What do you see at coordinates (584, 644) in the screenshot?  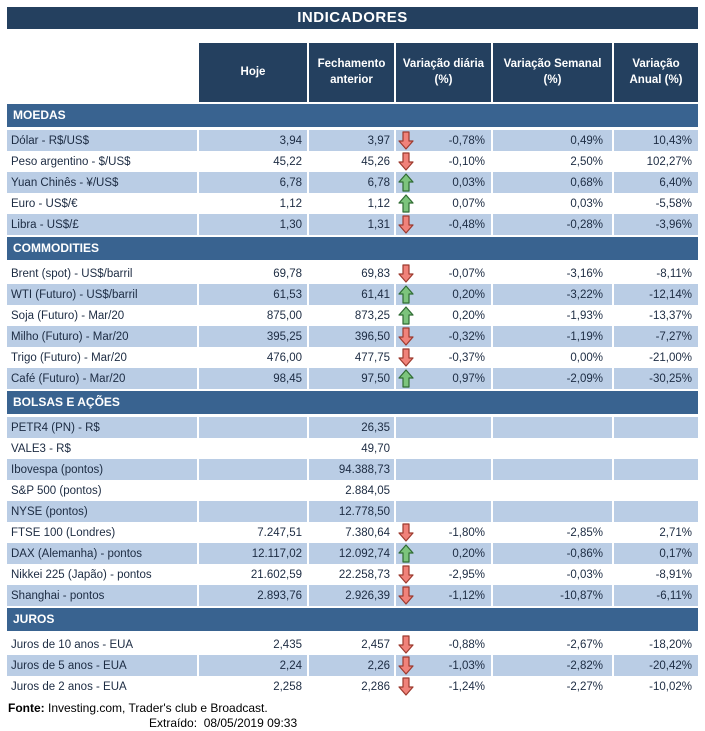 I see `cell-variacao-semanal: -2,67%` at bounding box center [584, 644].